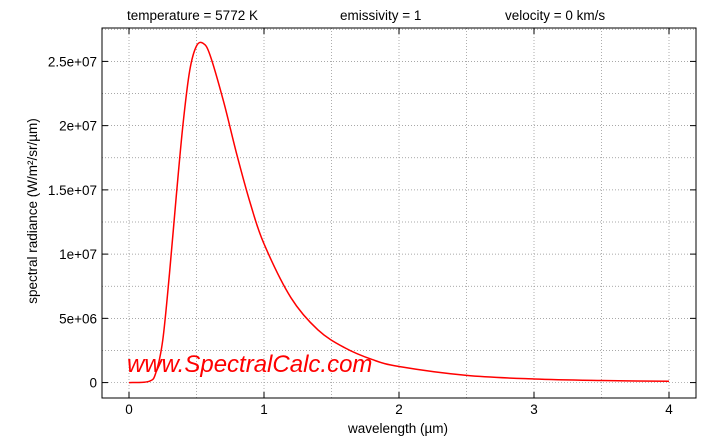 The image size is (708, 447). Describe the element at coordinates (669, 409) in the screenshot. I see `x-tick-label: 4` at that location.